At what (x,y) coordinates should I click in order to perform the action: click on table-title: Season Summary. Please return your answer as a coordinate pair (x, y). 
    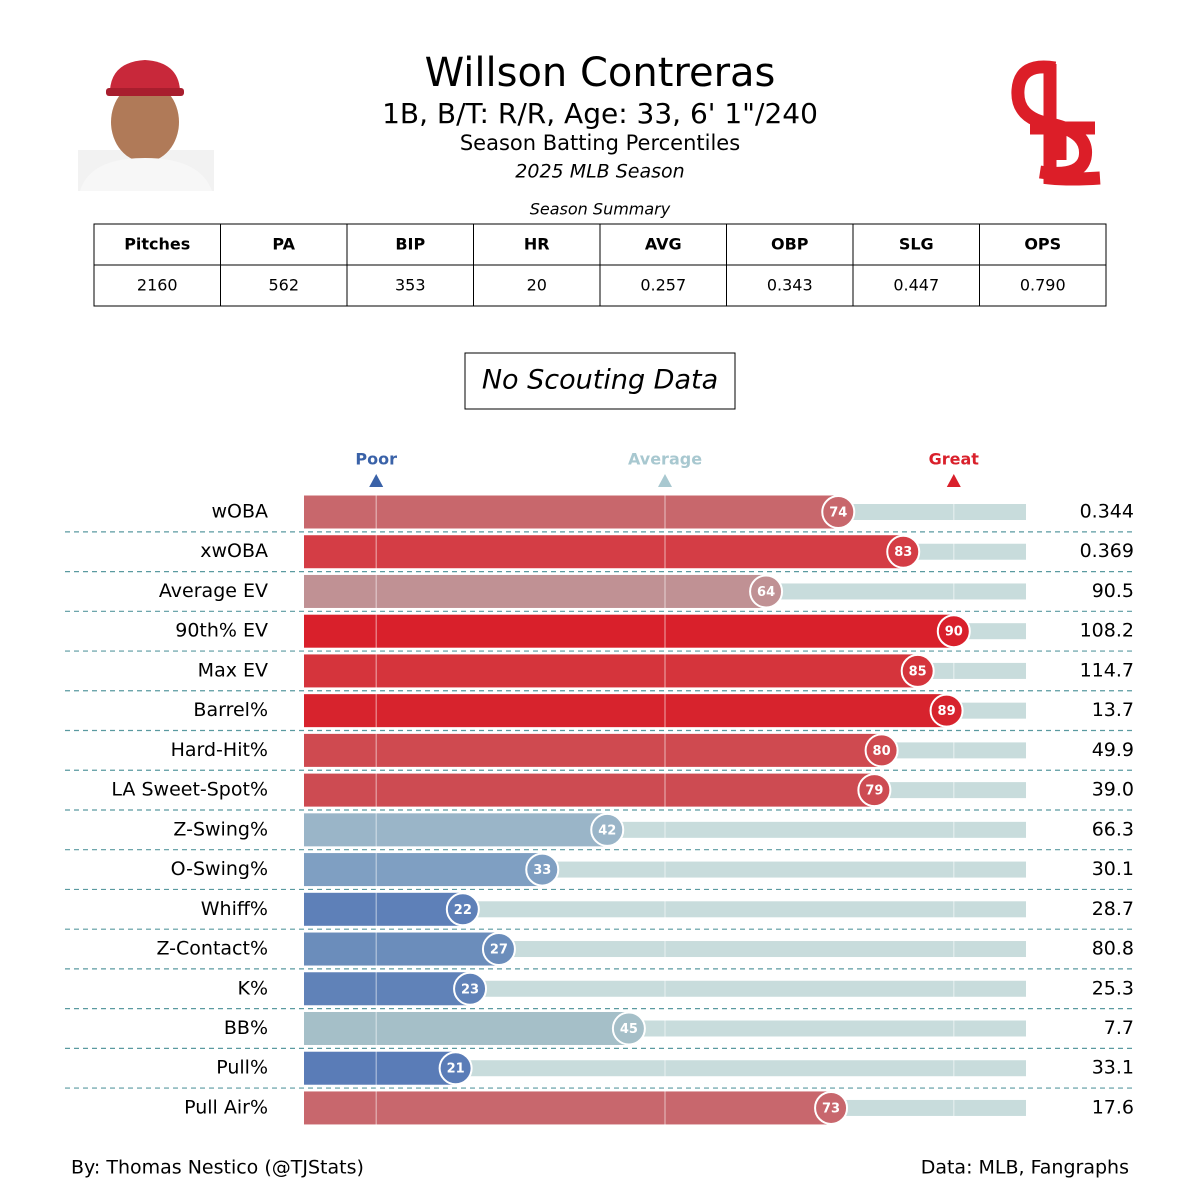
    Looking at the image, I should click on (600, 209).